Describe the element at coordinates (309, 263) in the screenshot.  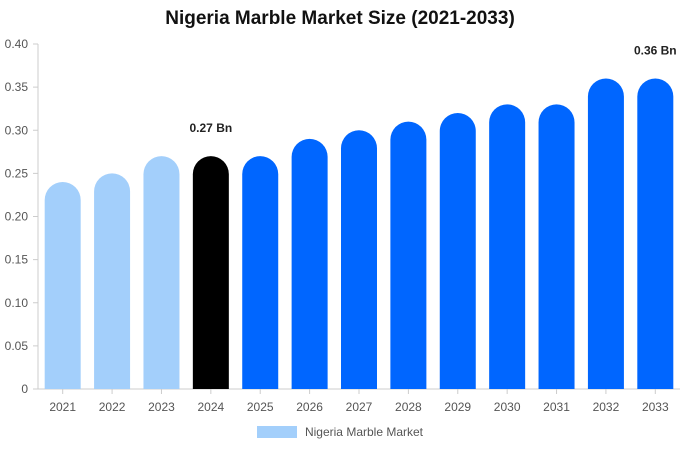
I see `bar-2026` at that location.